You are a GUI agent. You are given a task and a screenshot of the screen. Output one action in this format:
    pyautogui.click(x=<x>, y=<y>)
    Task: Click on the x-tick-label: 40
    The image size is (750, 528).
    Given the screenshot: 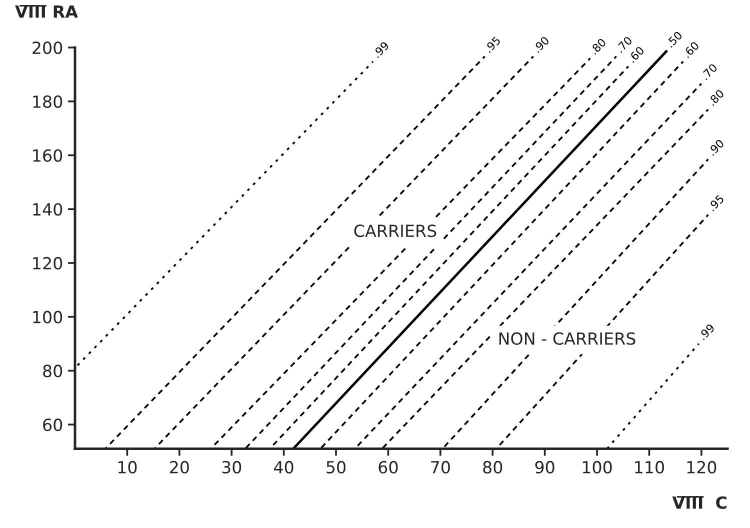 What is the action you would take?
    pyautogui.click(x=284, y=467)
    